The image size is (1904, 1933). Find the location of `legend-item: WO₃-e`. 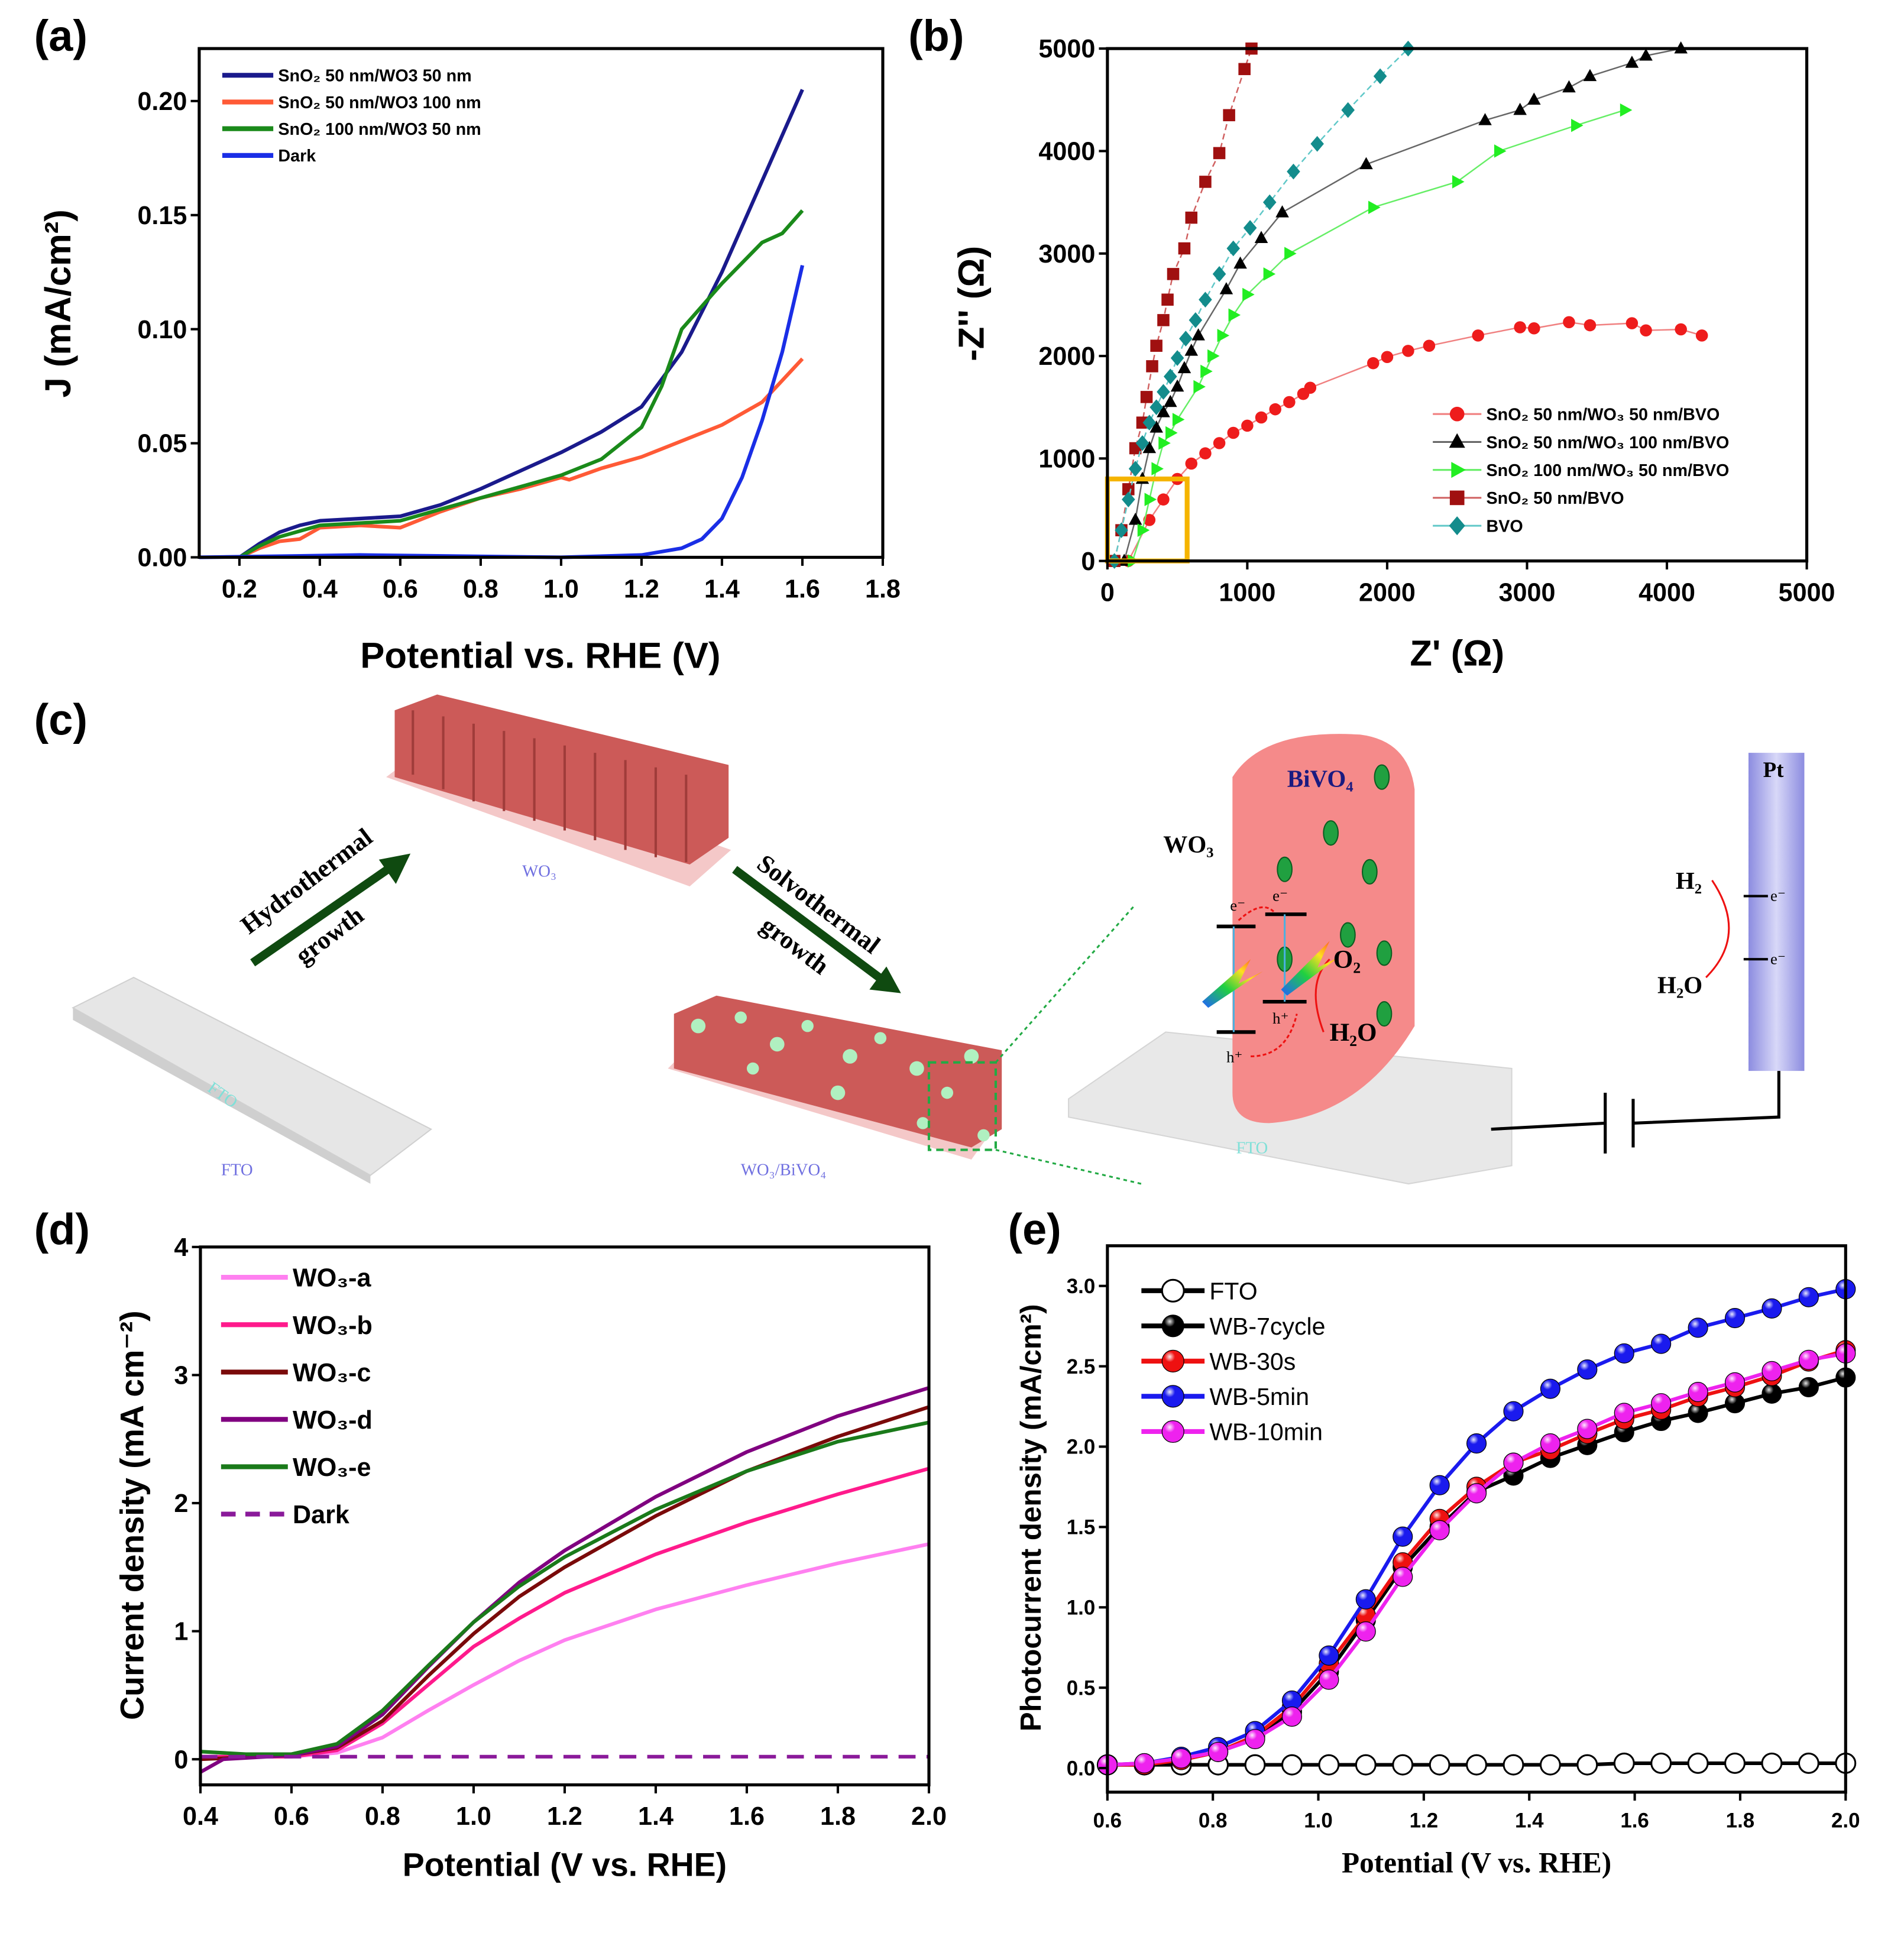

legend-item: WO₃-e is located at coordinates (296, 1468).